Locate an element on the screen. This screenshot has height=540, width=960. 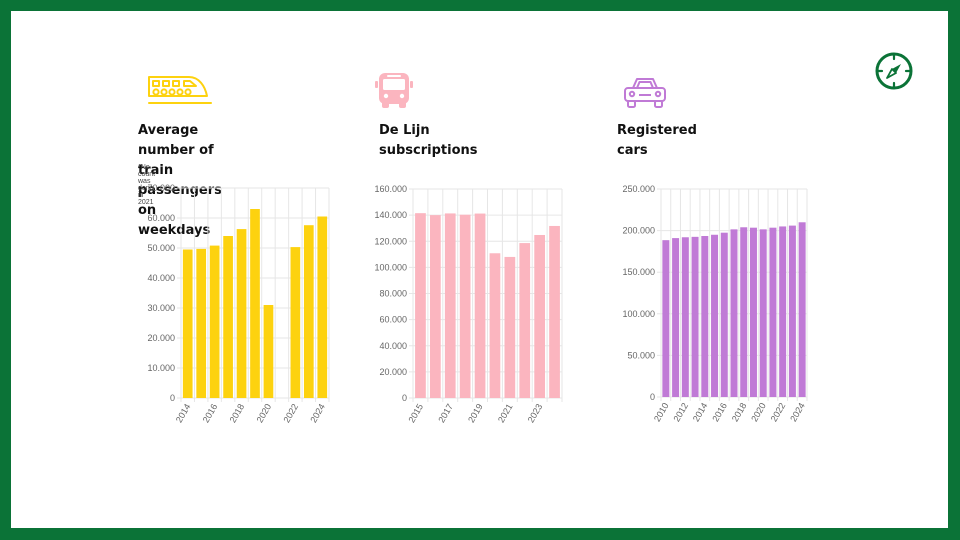
y-tick-label: 10.000 is located at coordinates (161, 368).